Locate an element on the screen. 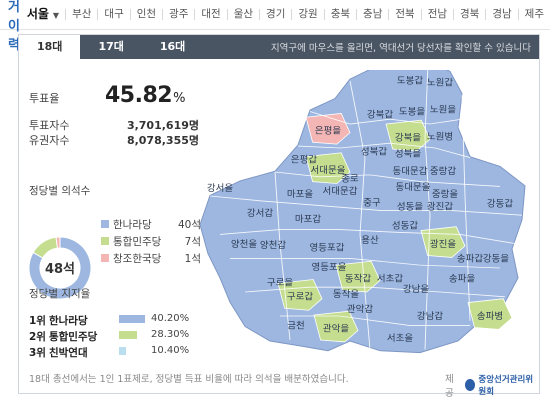  region-link-4: 광주 is located at coordinates (178, 14).